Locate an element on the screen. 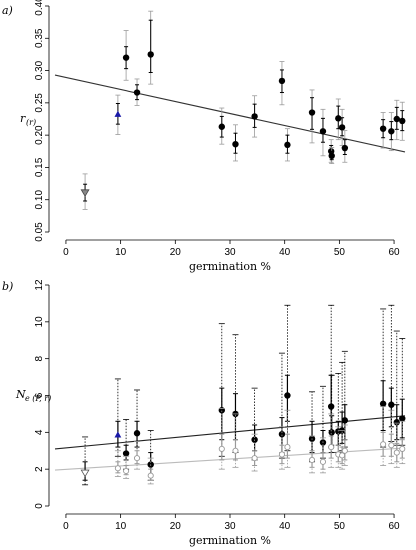 The image size is (416, 550). panel-a-y-tick-label: 0.35 is located at coordinates (39, 38).